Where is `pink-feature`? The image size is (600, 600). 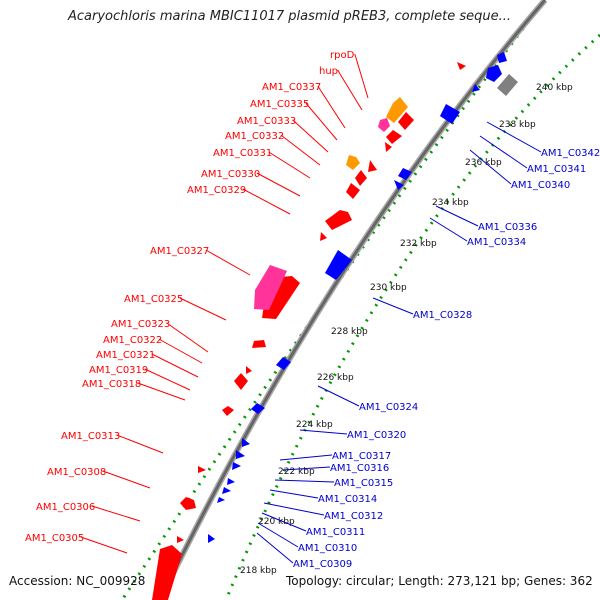
pink-feature is located at coordinates (270, 287).